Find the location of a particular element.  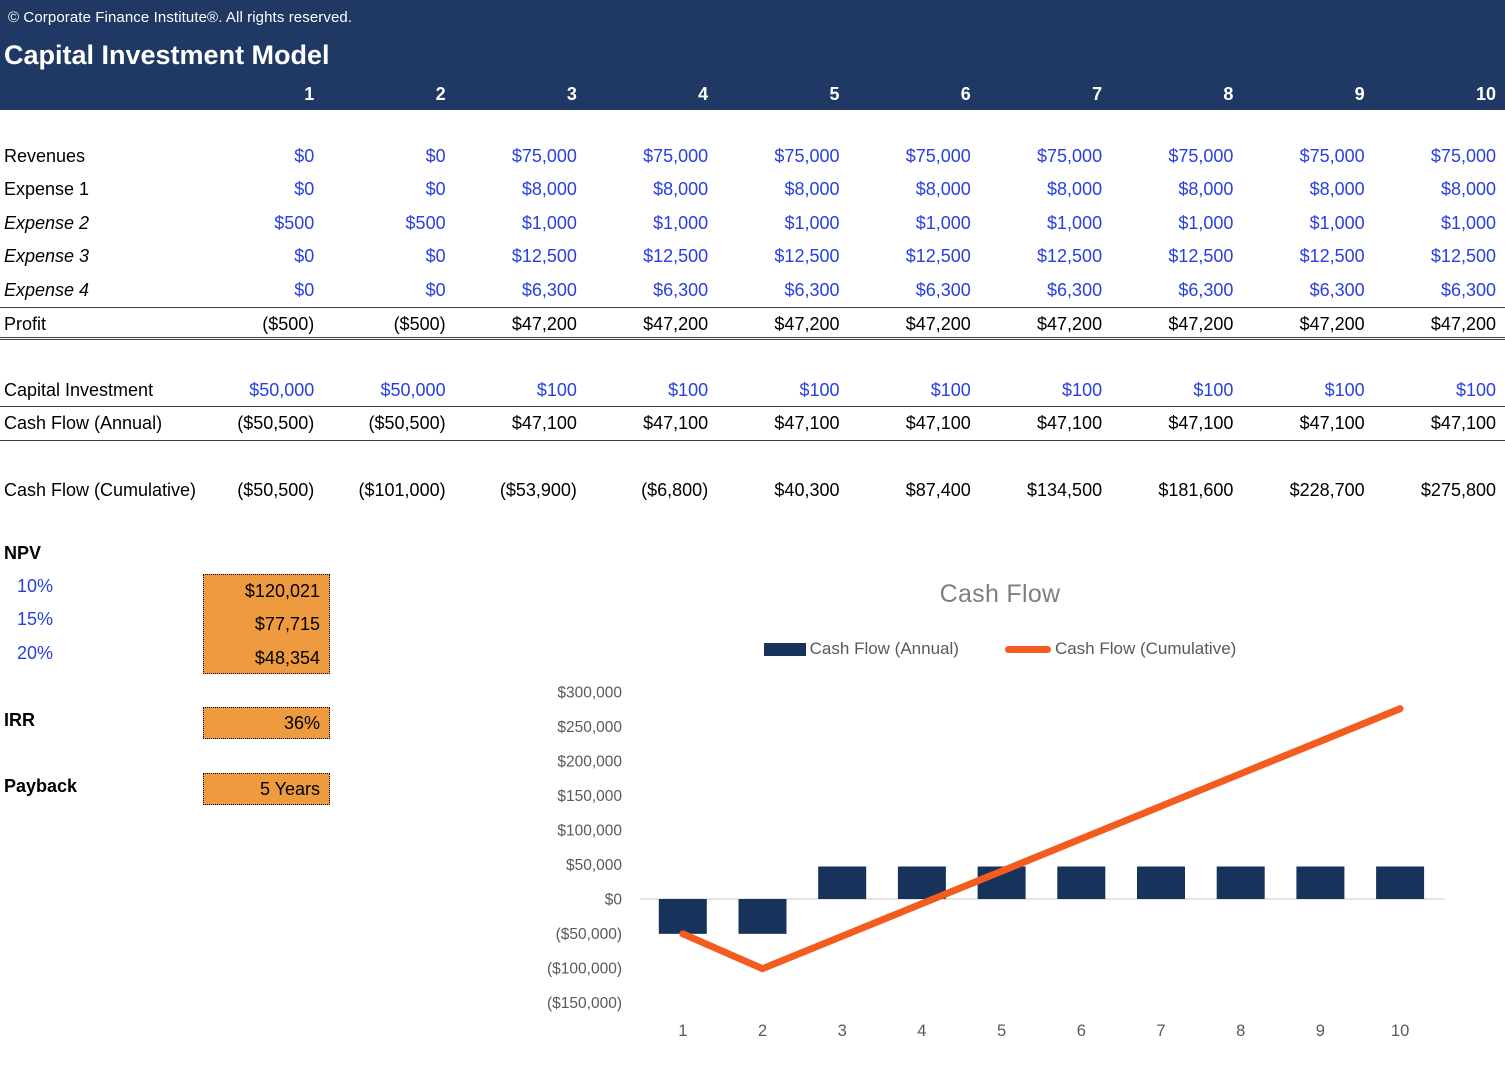

cell: $40,300 is located at coordinates (807, 489).